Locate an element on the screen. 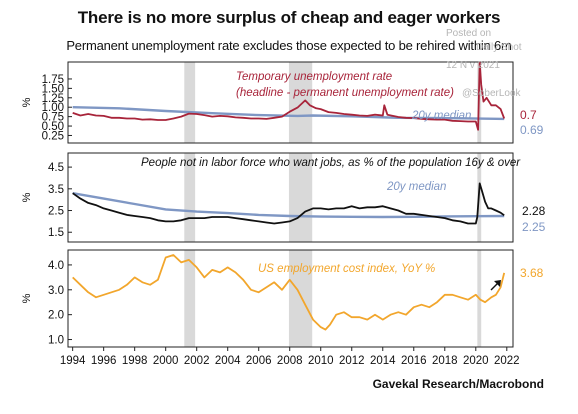 This screenshot has height=414, width=578. panel-1-ytick-label: 1.50 is located at coordinates (53, 89).